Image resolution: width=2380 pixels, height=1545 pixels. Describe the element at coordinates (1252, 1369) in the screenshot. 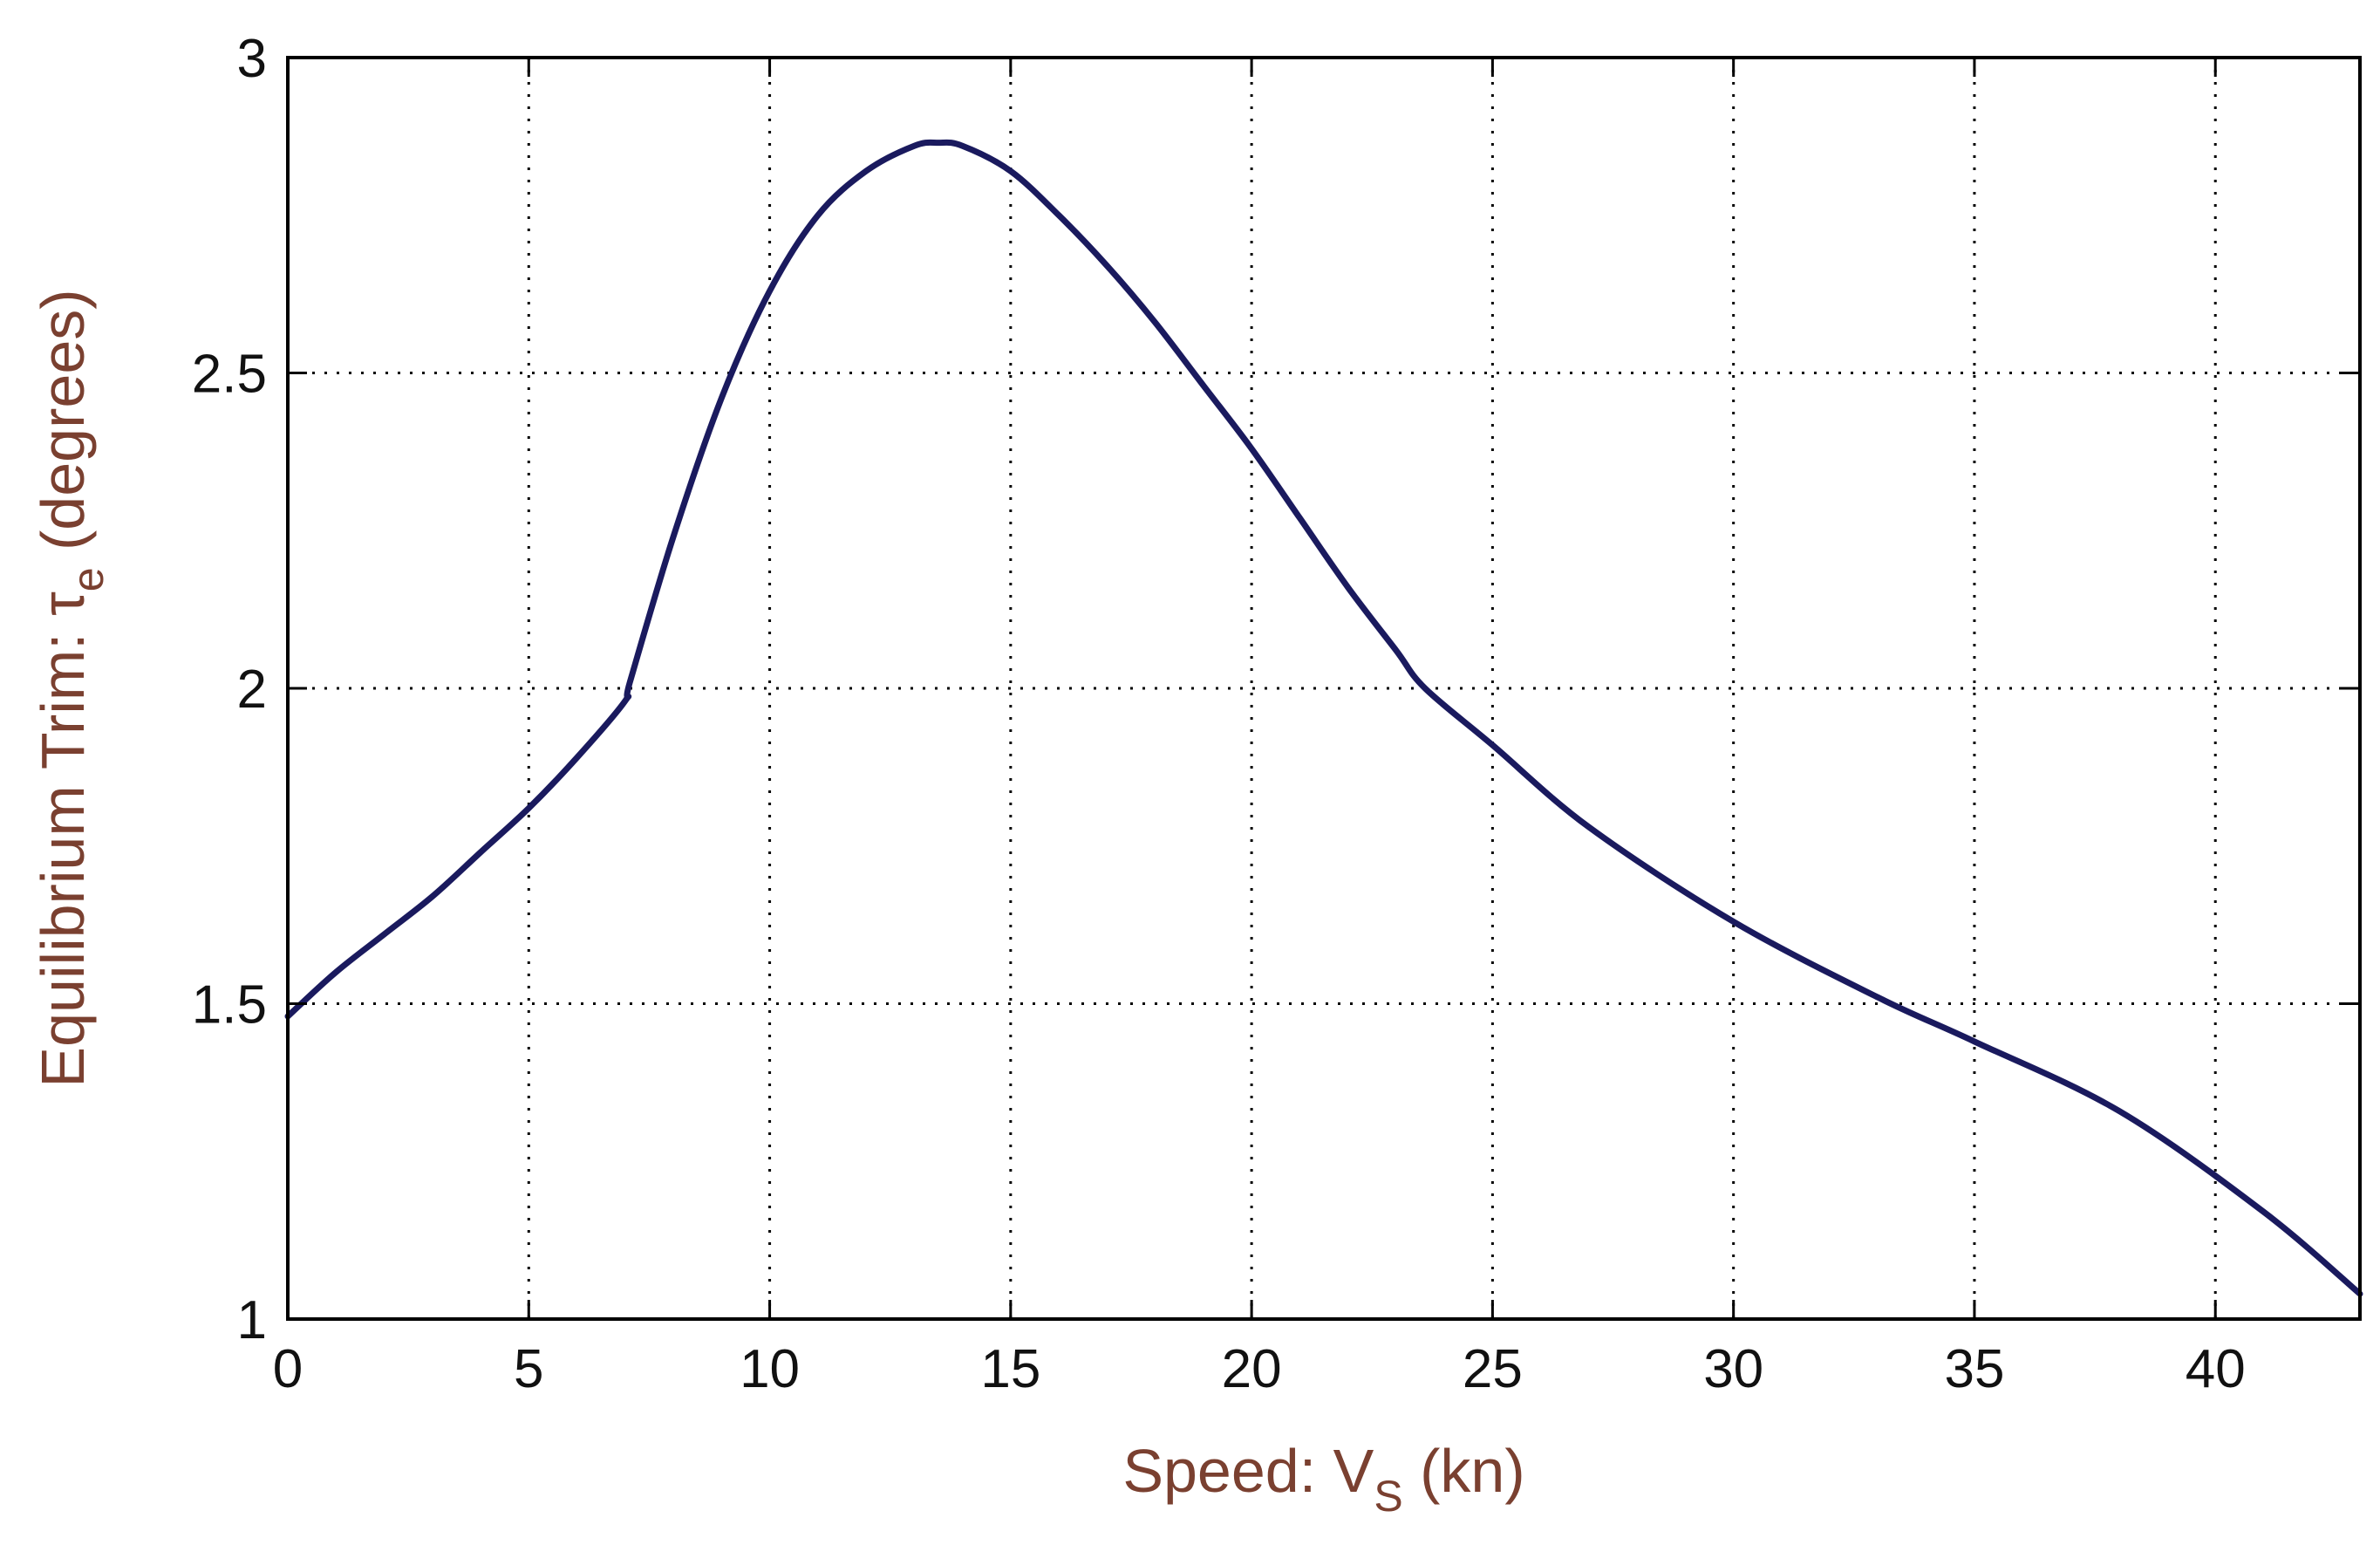

I see `x-tick-label: 20` at that location.